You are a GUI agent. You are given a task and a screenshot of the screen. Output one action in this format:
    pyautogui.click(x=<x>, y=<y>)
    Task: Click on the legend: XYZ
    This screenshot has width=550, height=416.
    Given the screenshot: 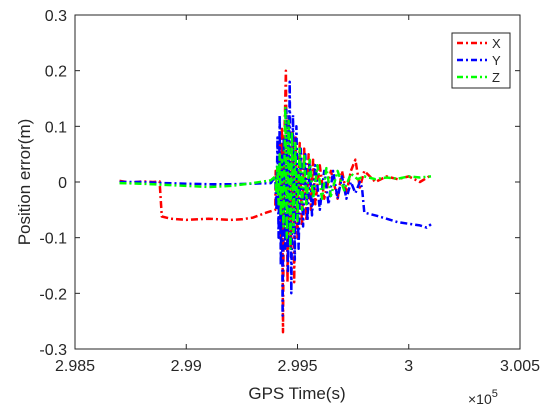 What is the action you would take?
    pyautogui.click(x=481, y=60)
    